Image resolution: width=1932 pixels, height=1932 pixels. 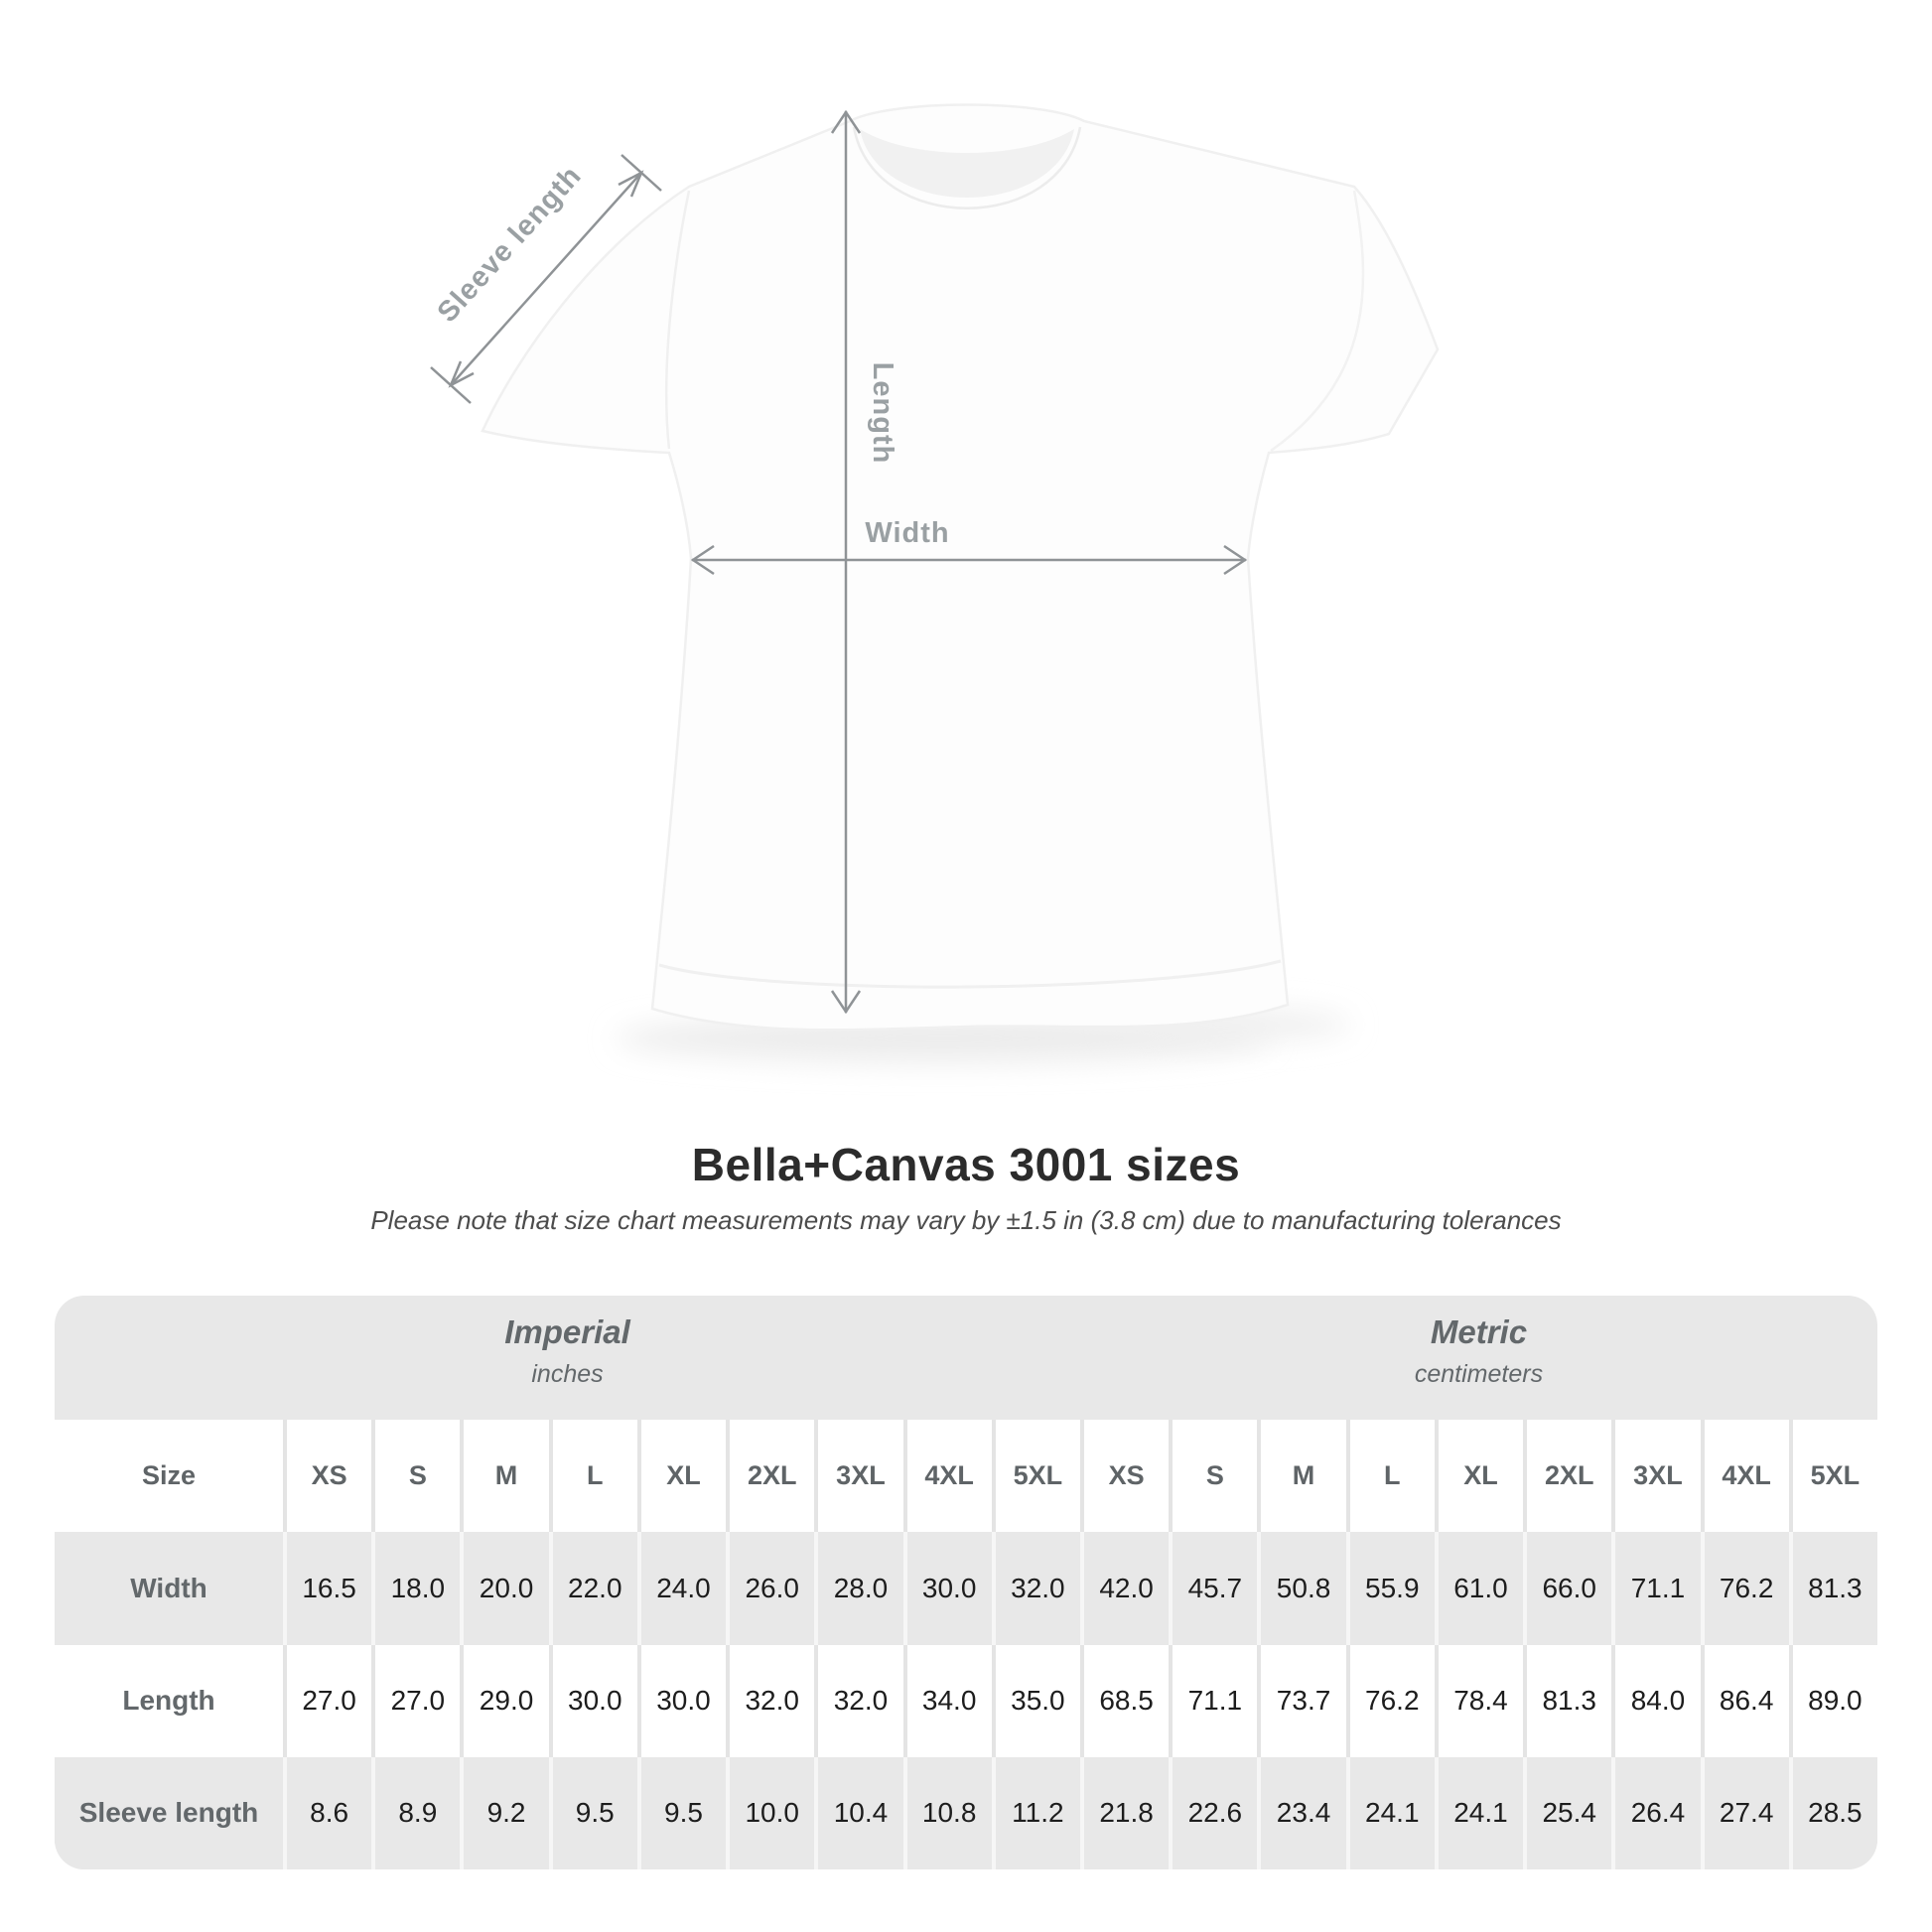 What do you see at coordinates (505, 1812) in the screenshot?
I see `value-cell: 9.2` at bounding box center [505, 1812].